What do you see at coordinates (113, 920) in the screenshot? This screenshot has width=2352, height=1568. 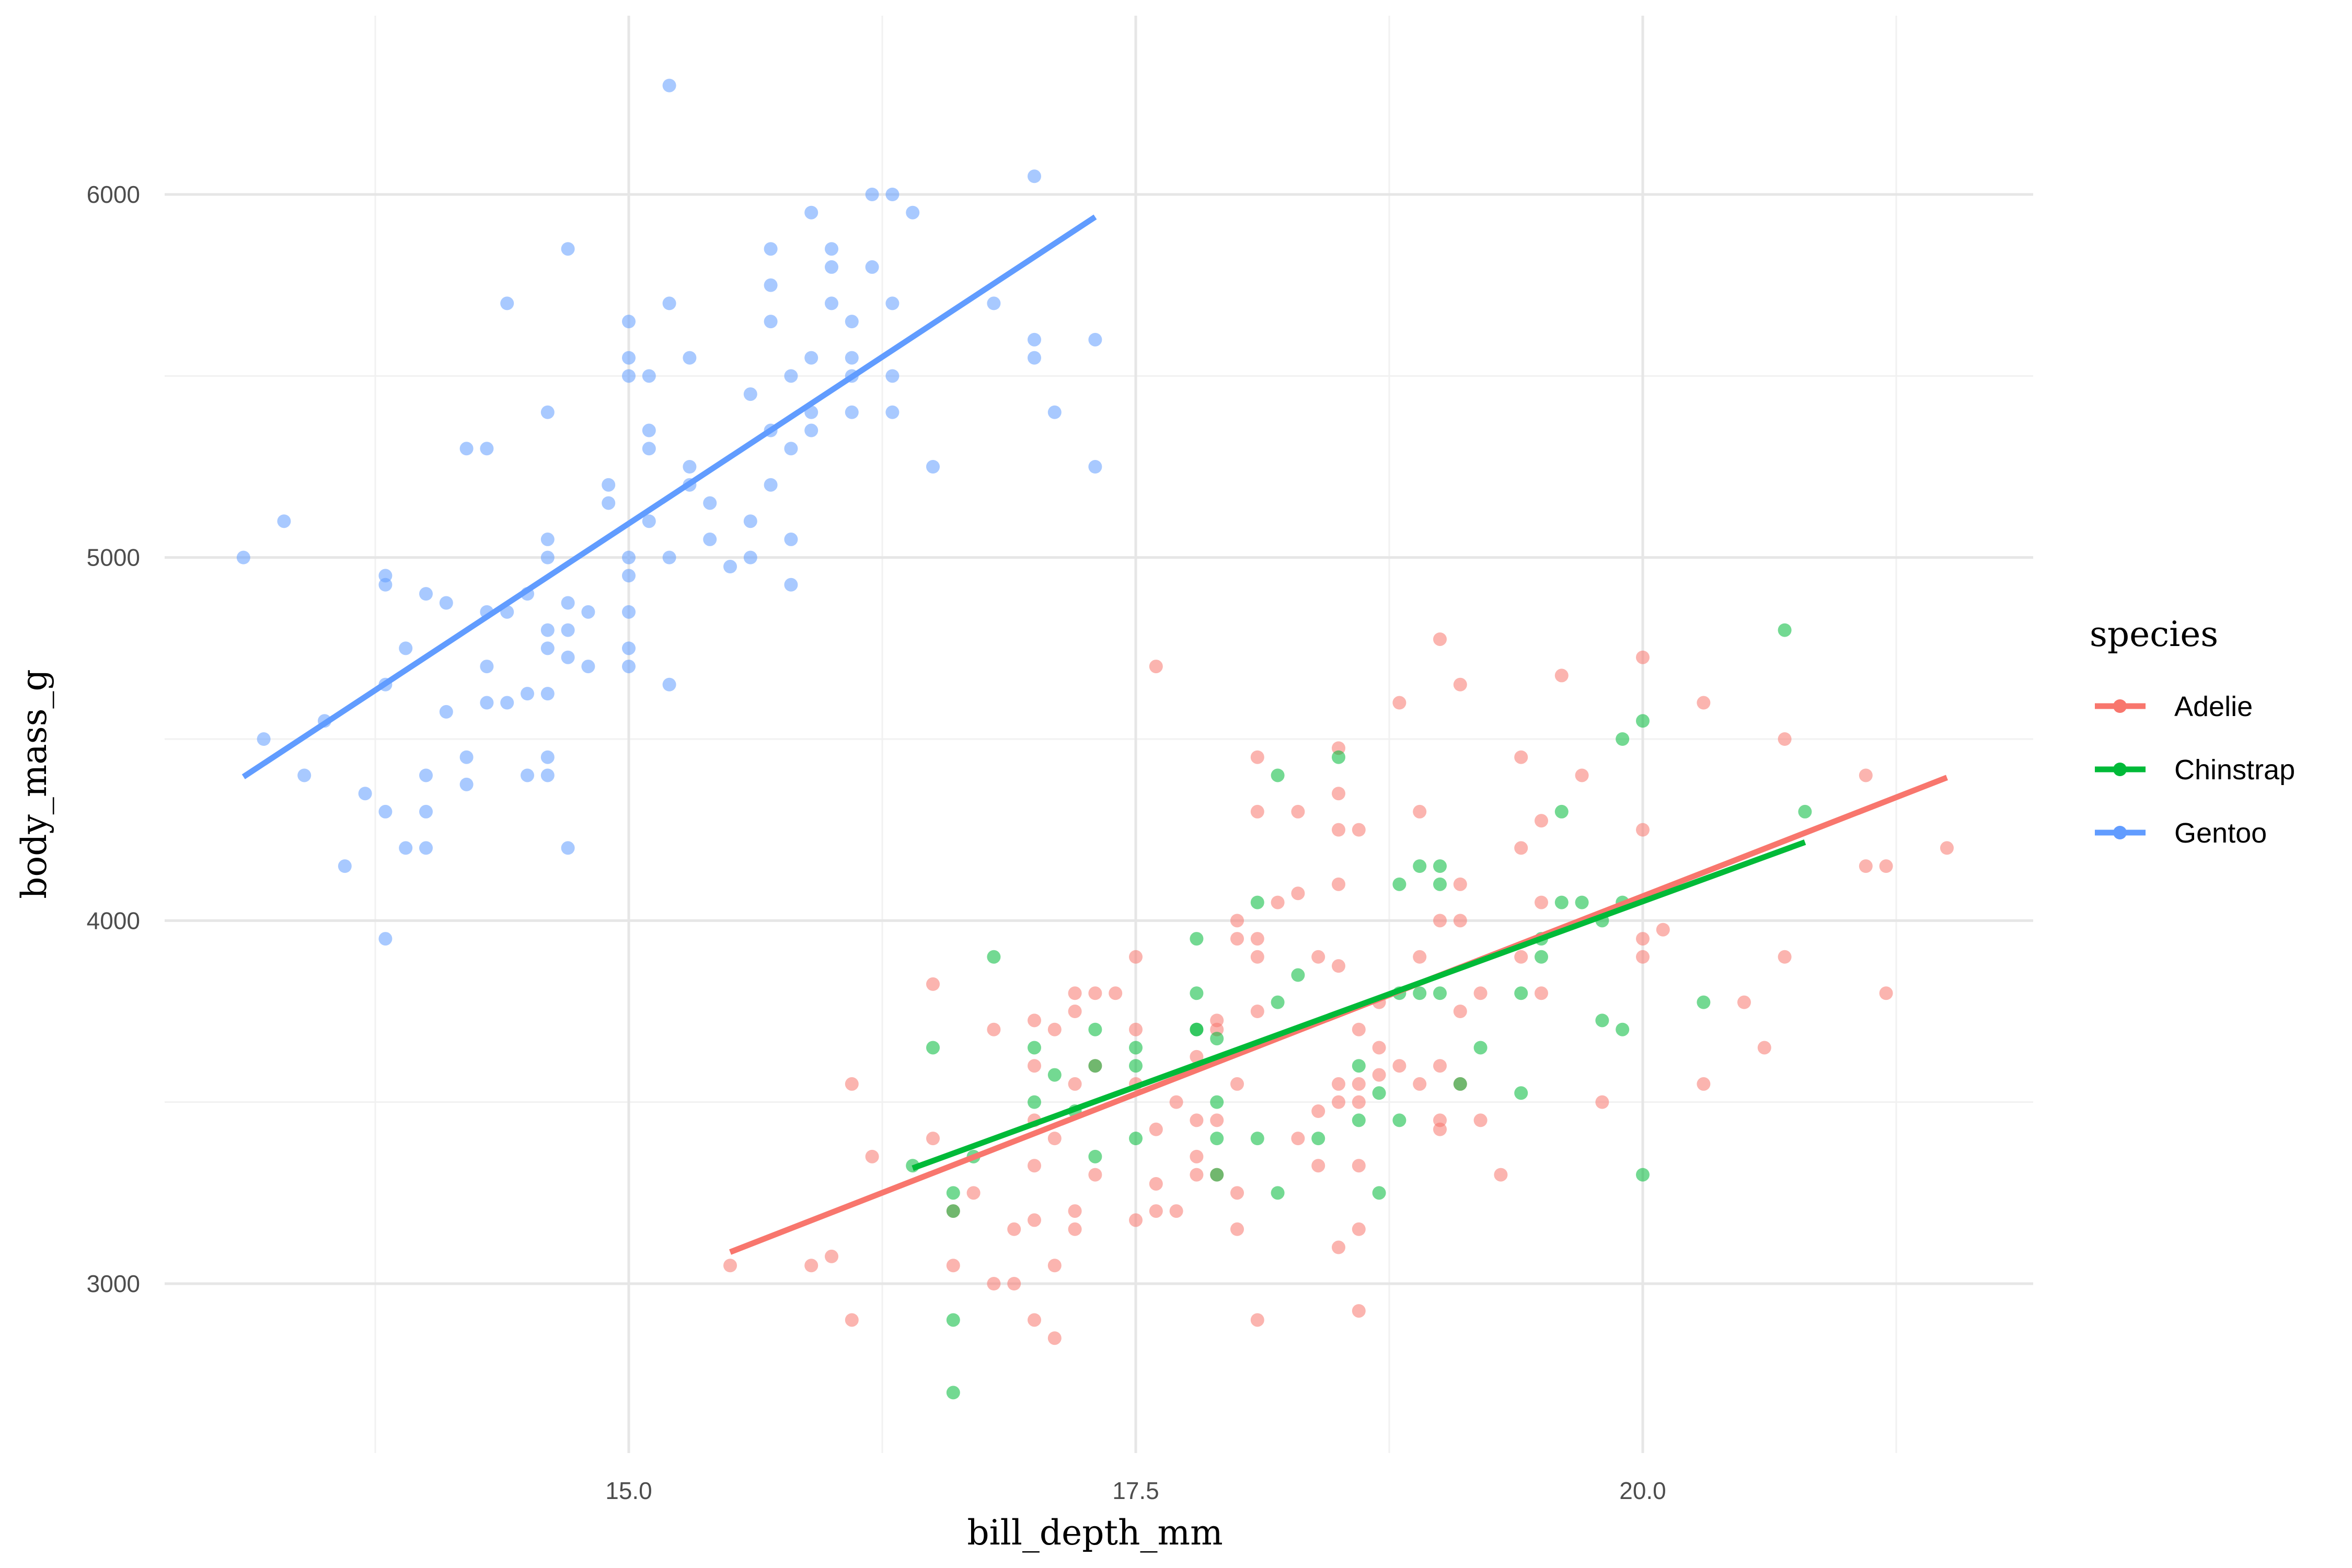 I see `y-tick-label: 4000` at bounding box center [113, 920].